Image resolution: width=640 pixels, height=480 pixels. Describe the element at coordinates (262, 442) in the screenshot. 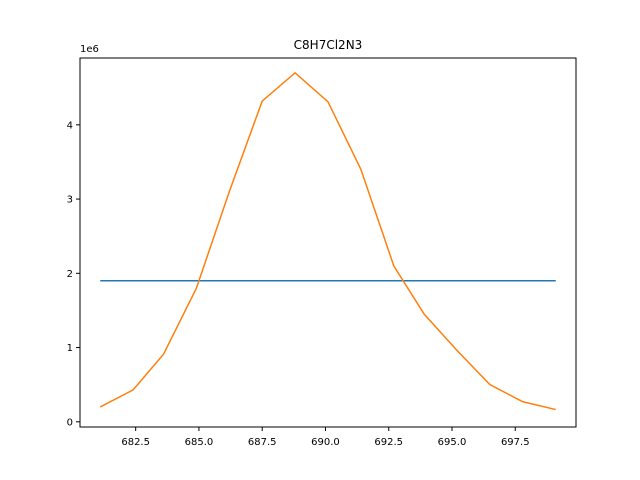

I see `x-tick-label: 687.5` at that location.